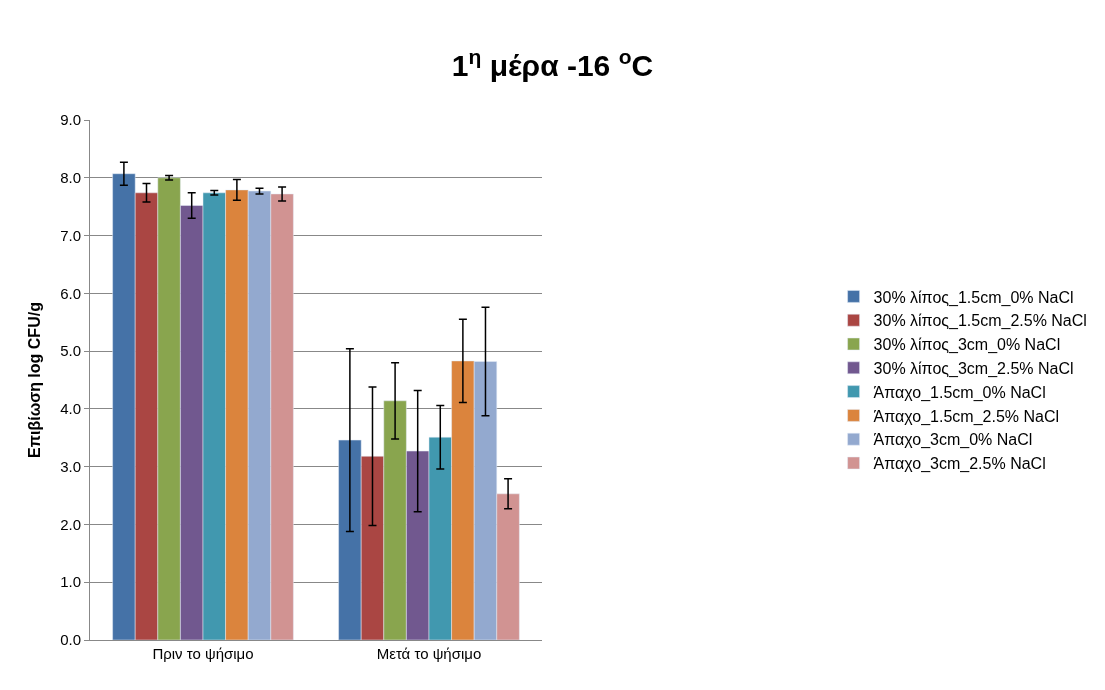 This screenshot has height=690, width=1105. Describe the element at coordinates (70, 640) in the screenshot. I see `y-tick-label: 0.0` at that location.